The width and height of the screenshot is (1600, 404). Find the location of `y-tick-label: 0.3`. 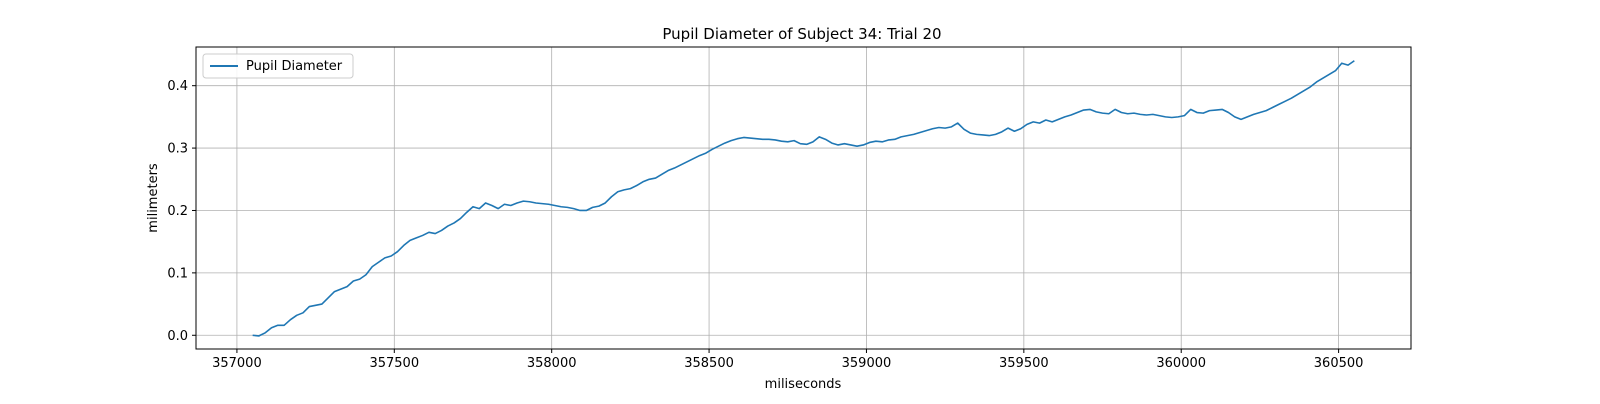

y-tick-label: 0.3 is located at coordinates (177, 149).